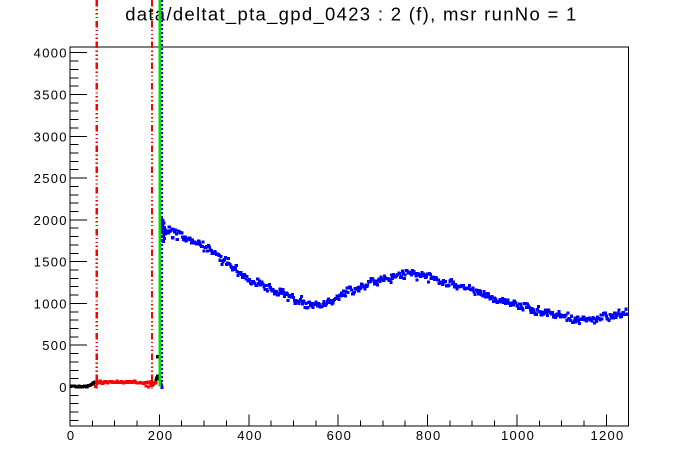 Image resolution: width=698 pixels, height=474 pixels. What do you see at coordinates (51, 220) in the screenshot?
I see `svg-text: 2000` at bounding box center [51, 220].